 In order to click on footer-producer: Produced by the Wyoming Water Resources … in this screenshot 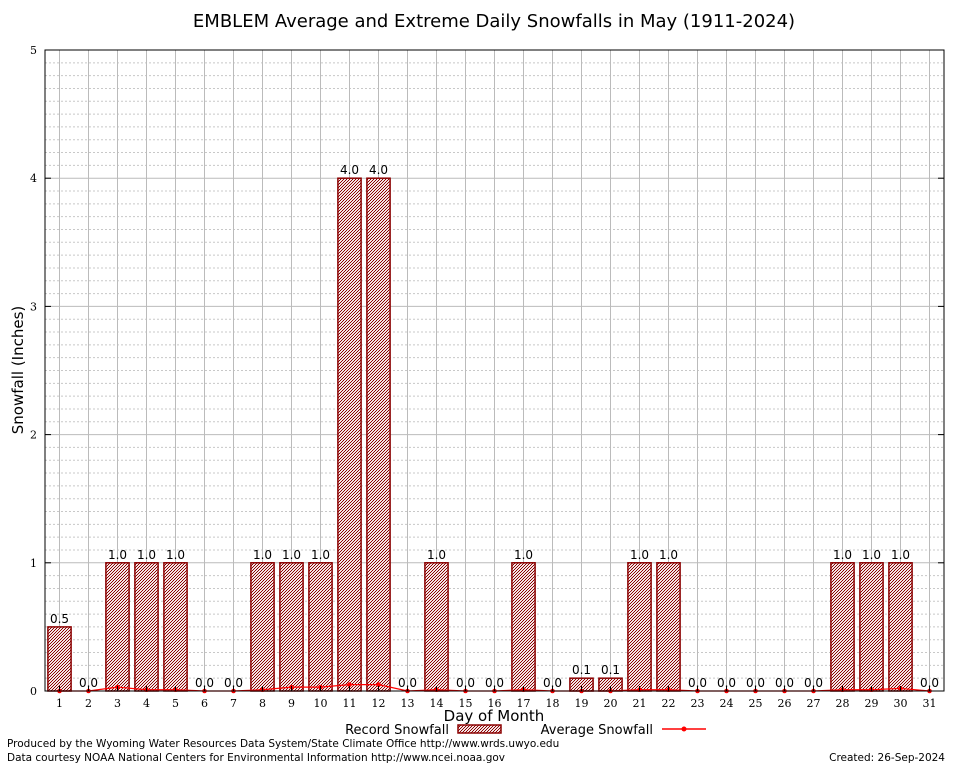, I will do `click(283, 744)`.